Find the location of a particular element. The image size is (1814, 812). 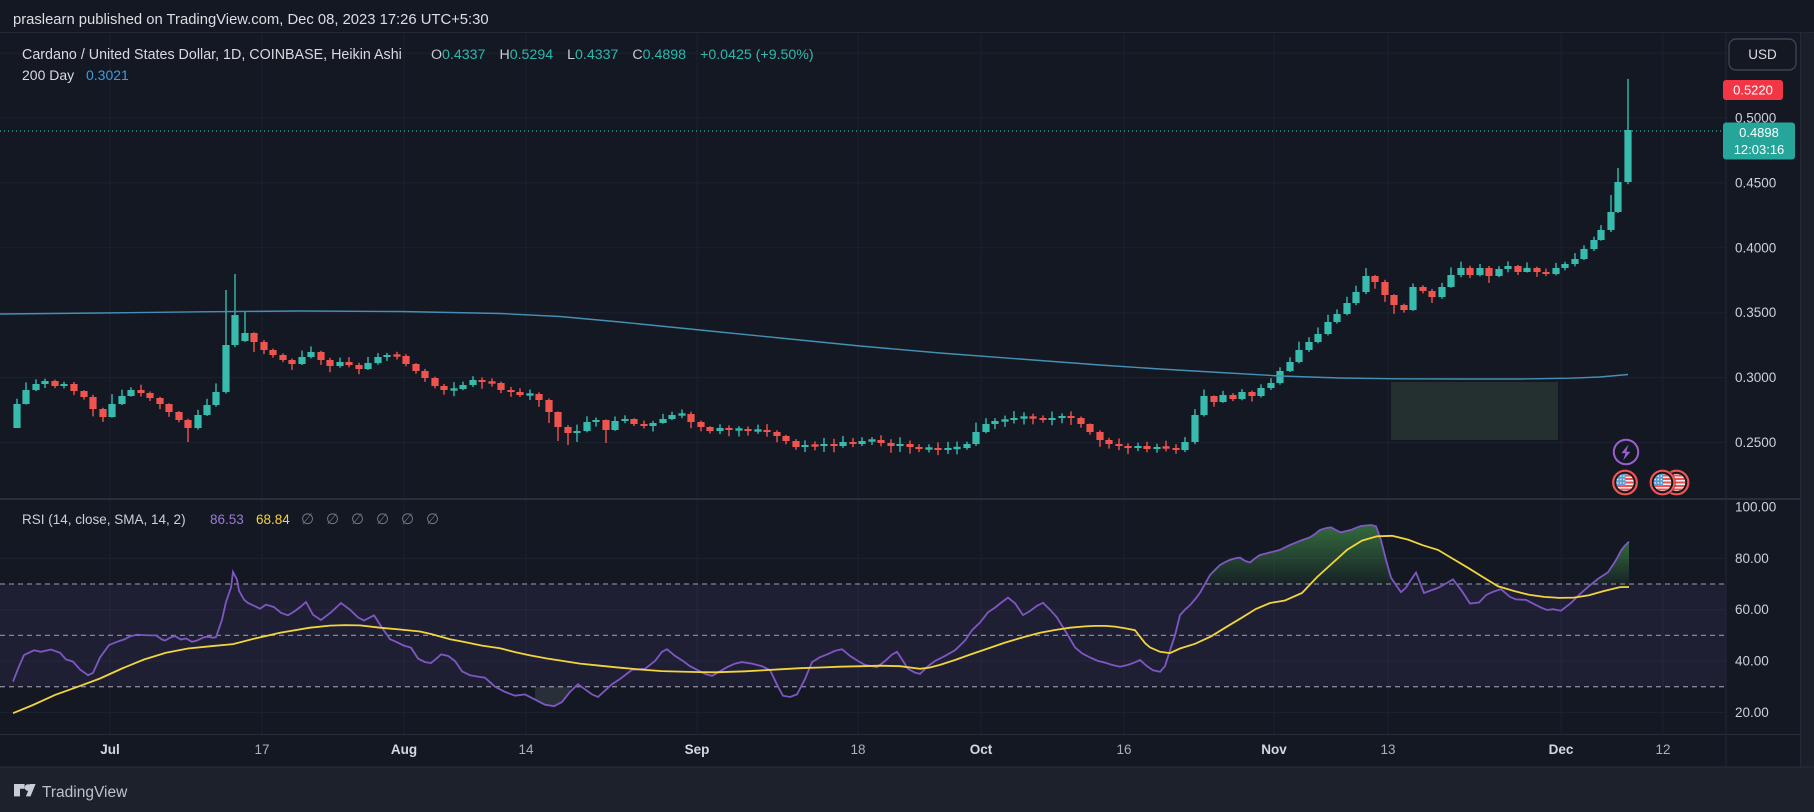

svg-text: 17 is located at coordinates (261, 749).